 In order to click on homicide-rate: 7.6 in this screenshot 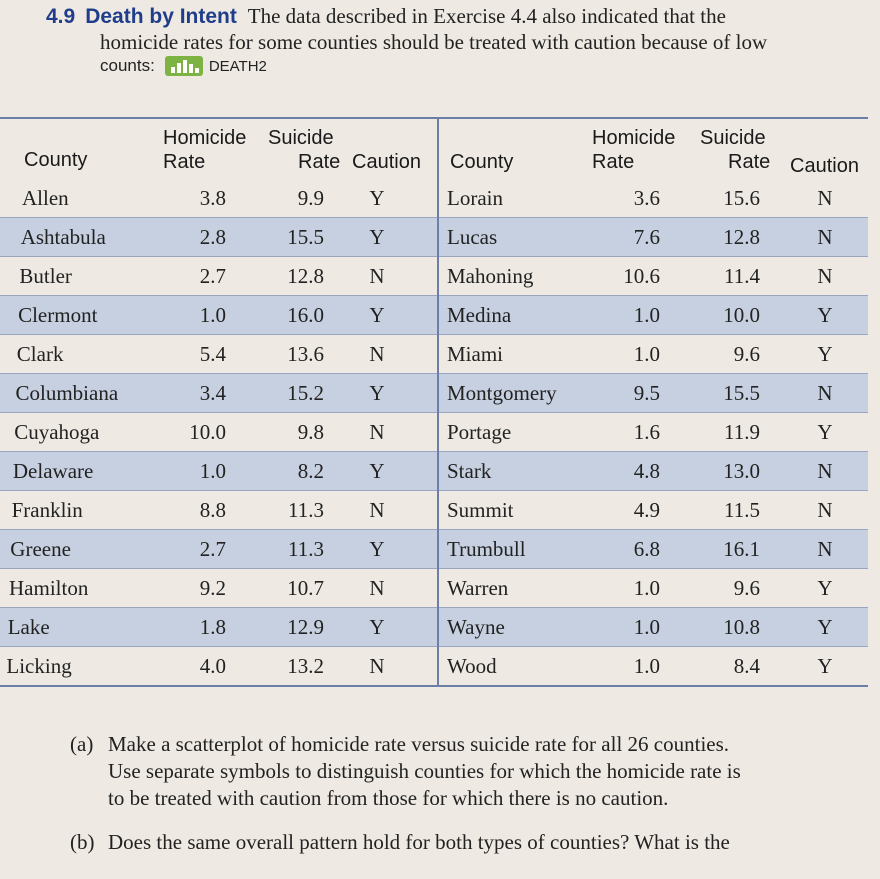, I will do `click(646, 237)`.